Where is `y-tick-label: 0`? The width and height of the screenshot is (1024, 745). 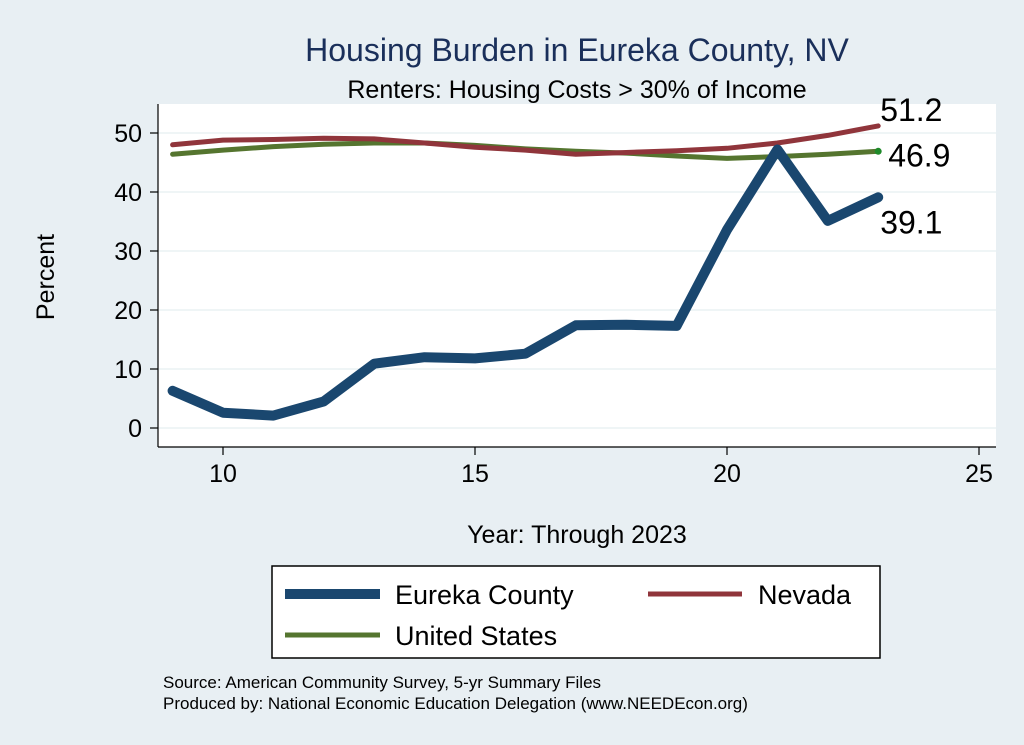 y-tick-label: 0 is located at coordinates (135, 429).